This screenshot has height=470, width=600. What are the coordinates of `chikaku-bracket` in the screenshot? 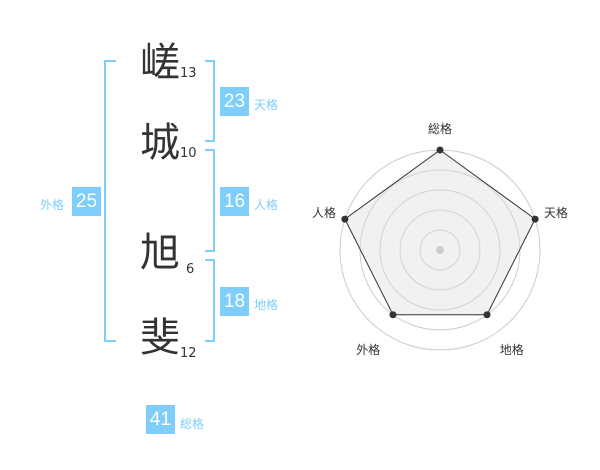 It's located at (210, 300).